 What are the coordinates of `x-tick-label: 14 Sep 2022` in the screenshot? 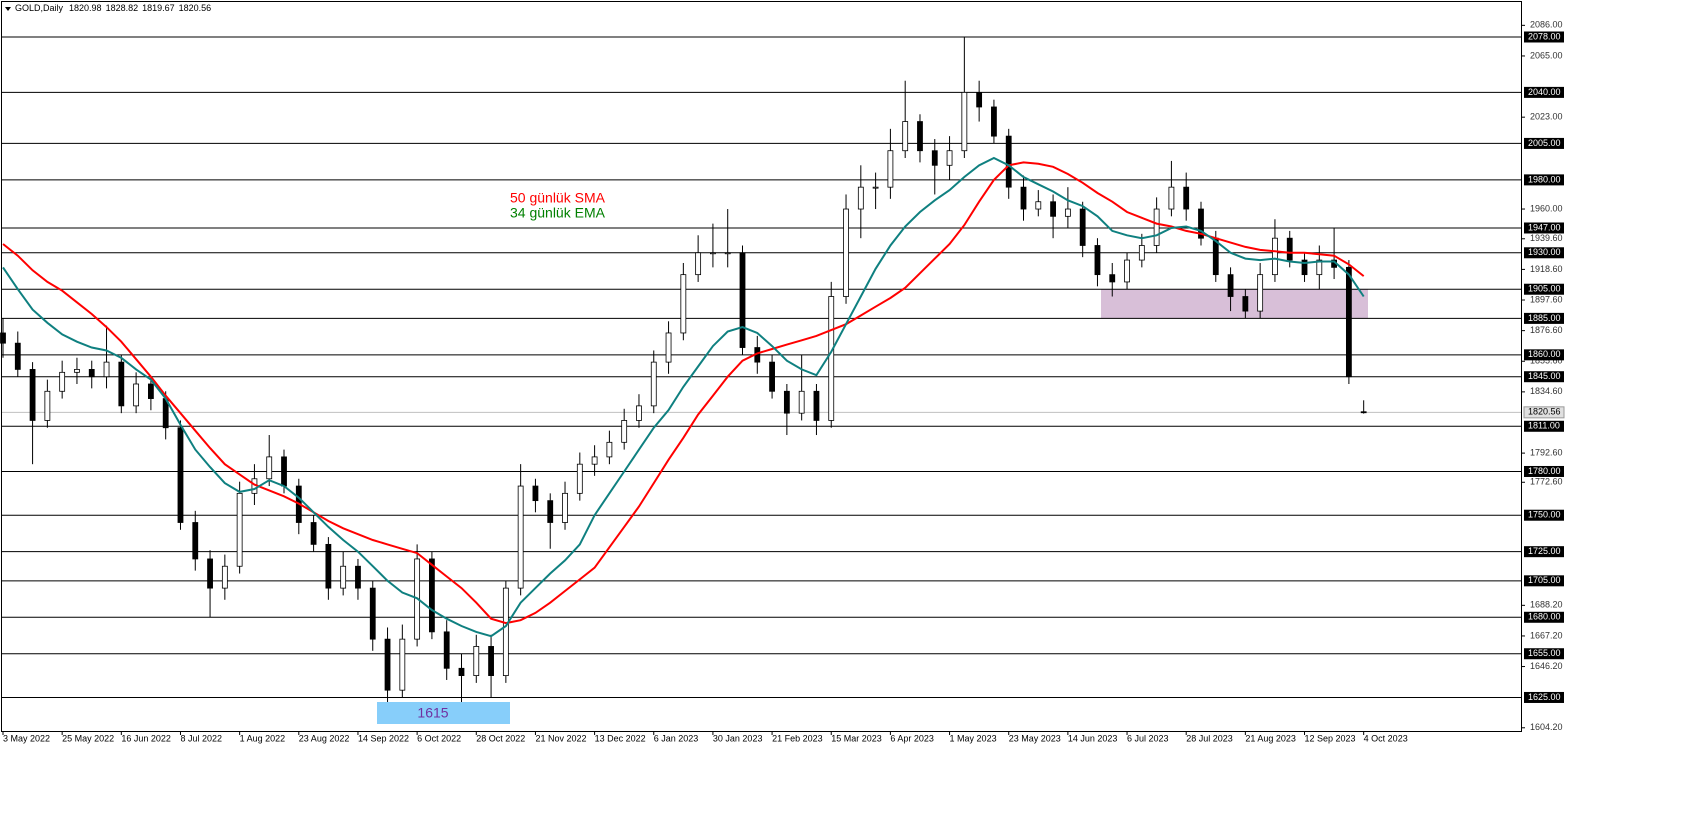 It's located at (383, 738).